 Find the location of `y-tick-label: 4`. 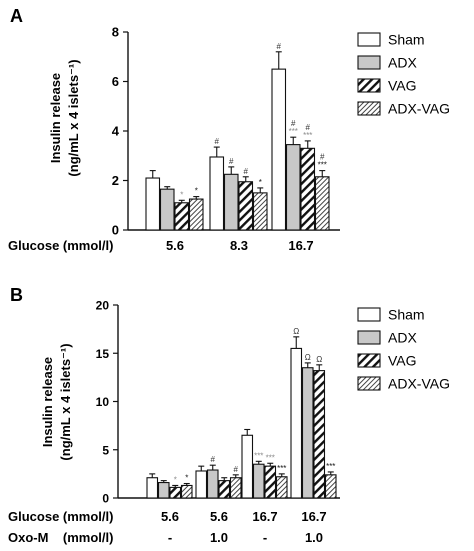

y-tick-label: 4 is located at coordinates (116, 131).